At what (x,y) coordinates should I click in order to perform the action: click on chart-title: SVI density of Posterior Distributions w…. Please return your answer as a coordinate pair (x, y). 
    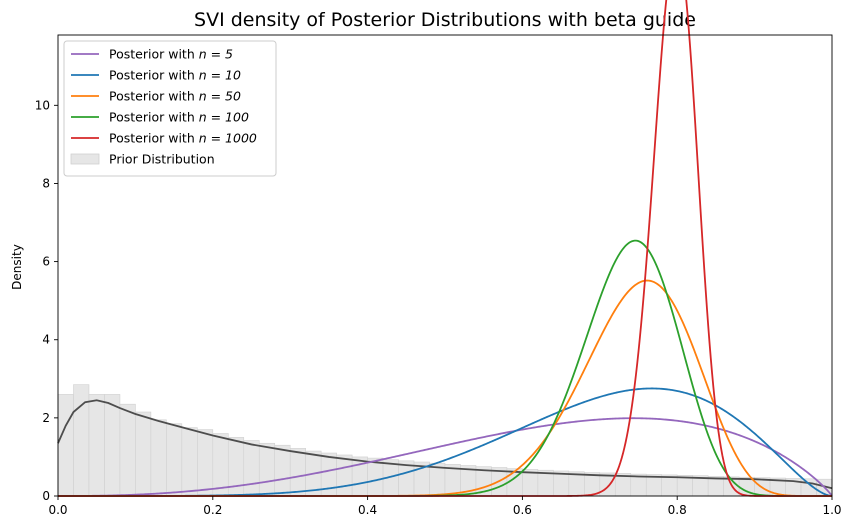
    Looking at the image, I should click on (445, 20).